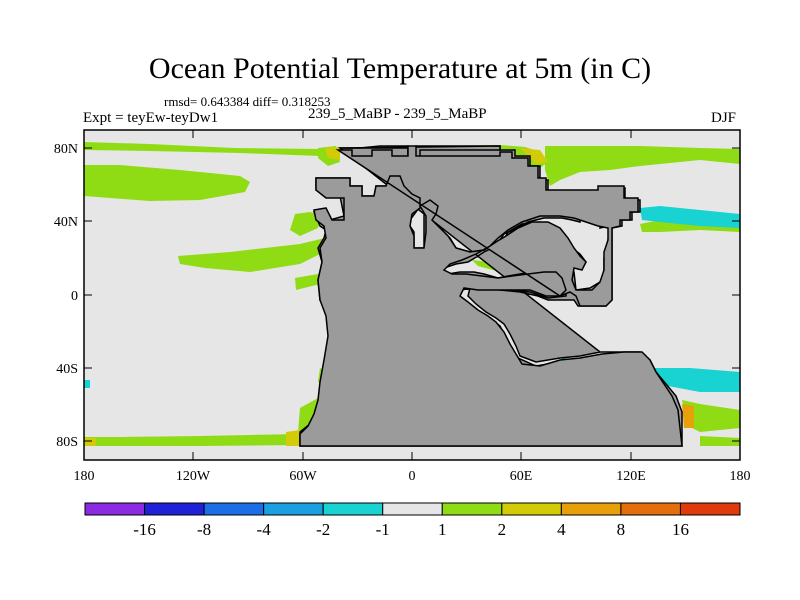 The width and height of the screenshot is (800, 600). I want to click on lon-label-0: 0, so click(412, 476).